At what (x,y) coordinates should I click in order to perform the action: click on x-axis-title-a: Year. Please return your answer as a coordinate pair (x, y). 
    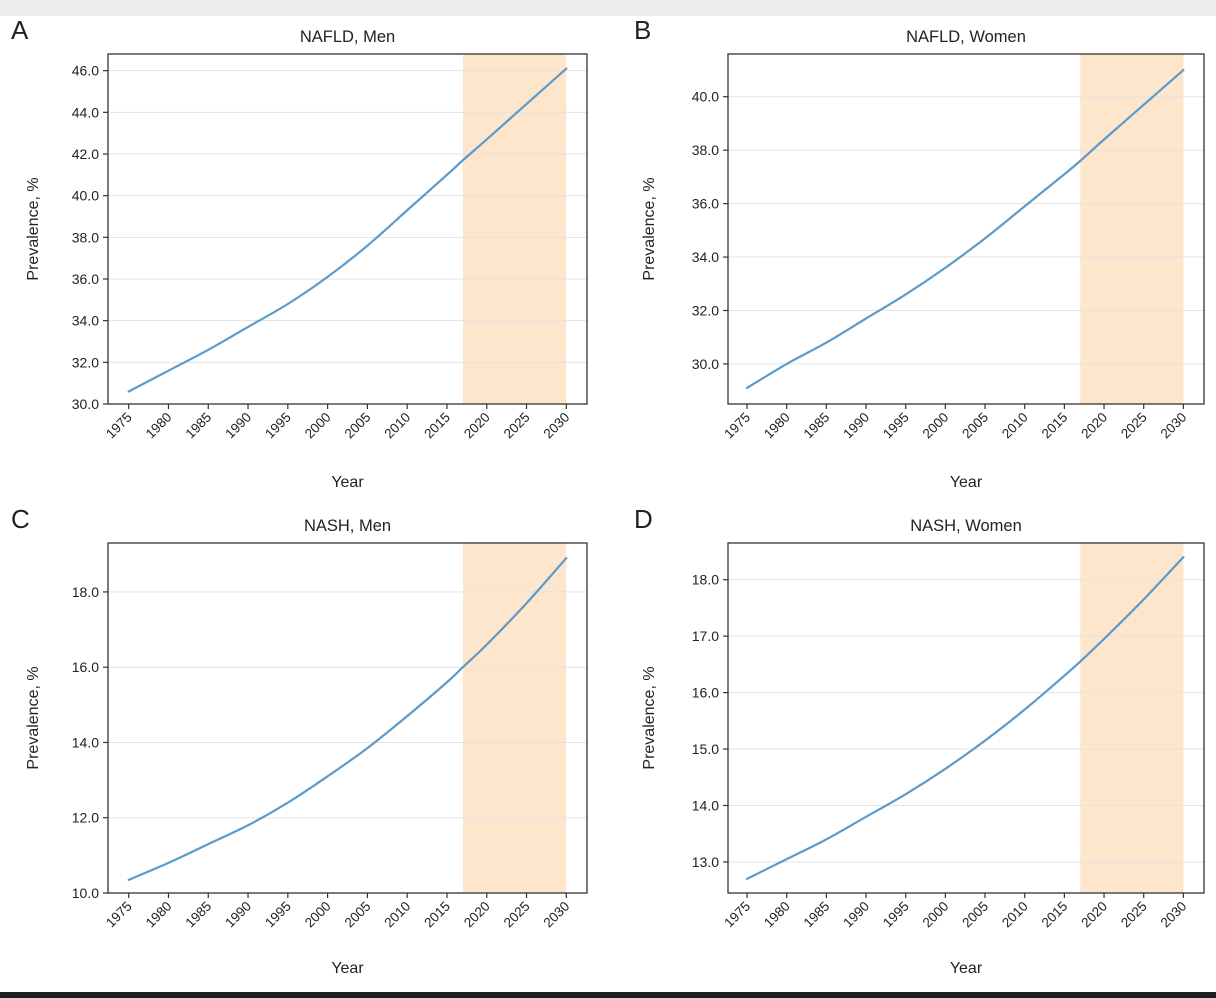
    Looking at the image, I should click on (347, 482).